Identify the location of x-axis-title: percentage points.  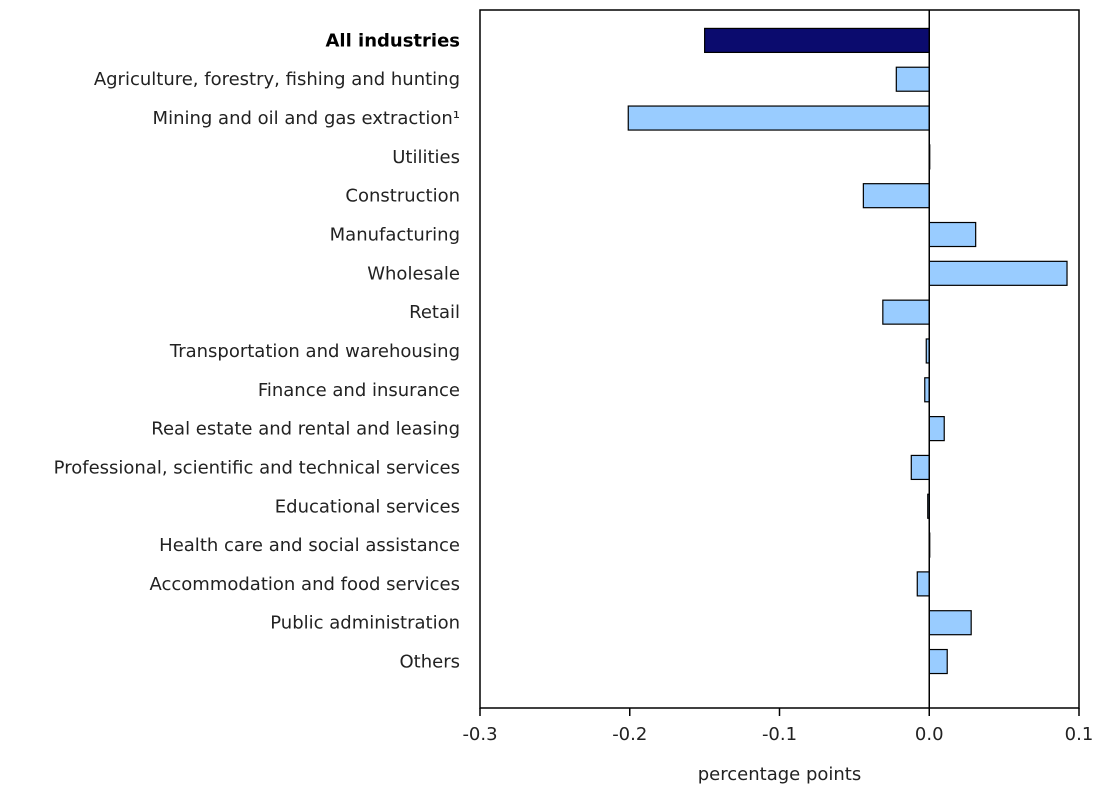
(779, 774).